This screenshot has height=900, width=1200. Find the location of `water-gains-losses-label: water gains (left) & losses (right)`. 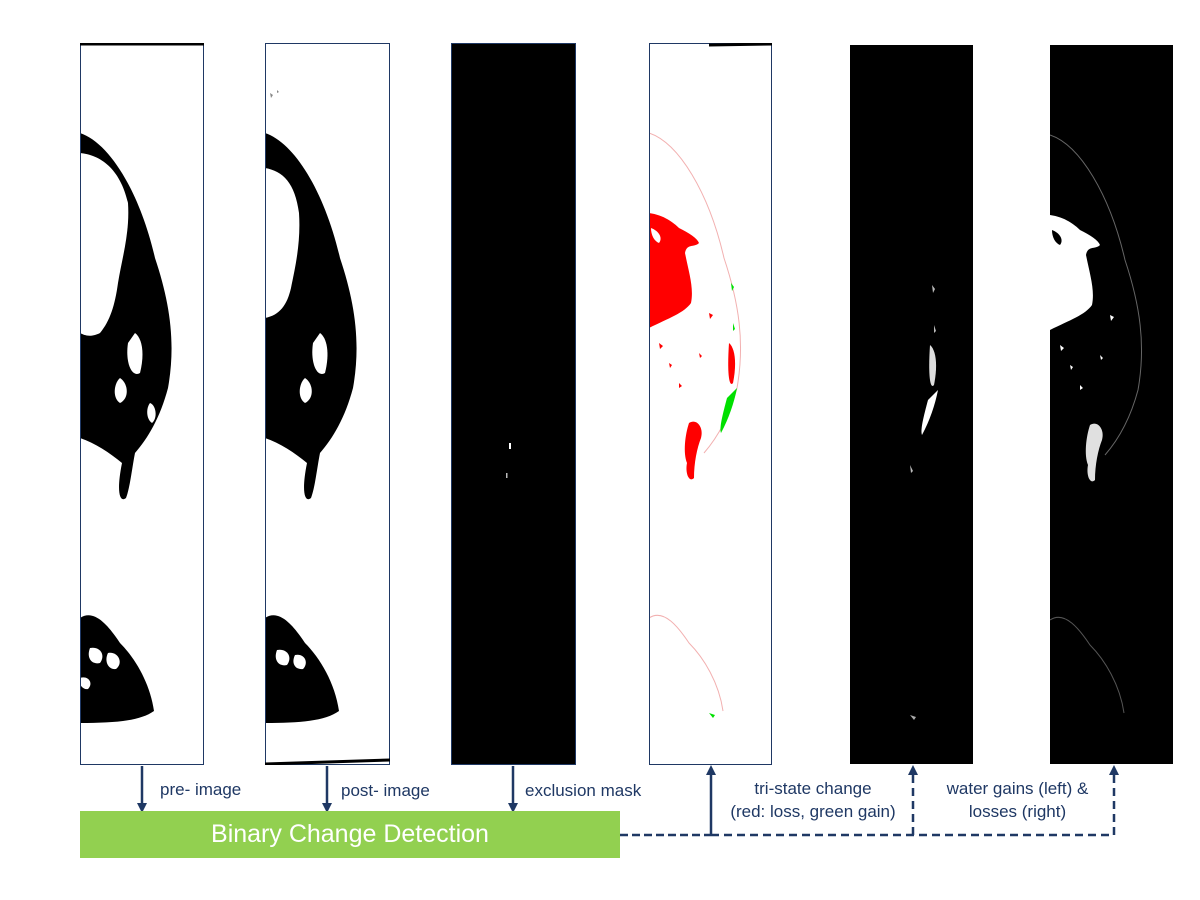

water-gains-losses-label: water gains (left) & losses (right) is located at coordinates (1017, 800).